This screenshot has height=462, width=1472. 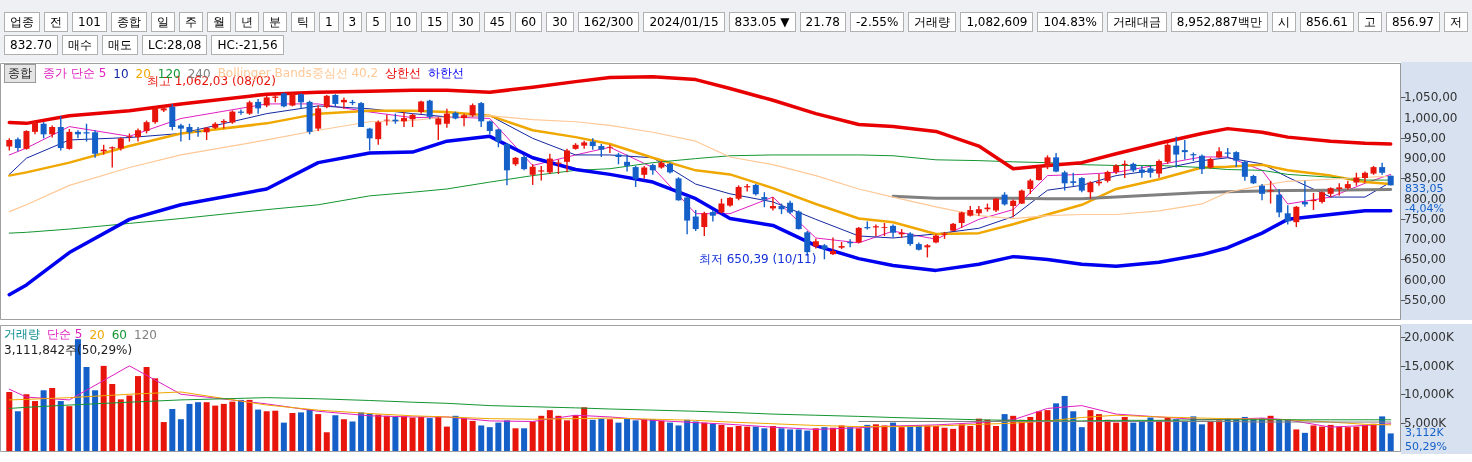 I want to click on line-series, so click(x=700, y=409).